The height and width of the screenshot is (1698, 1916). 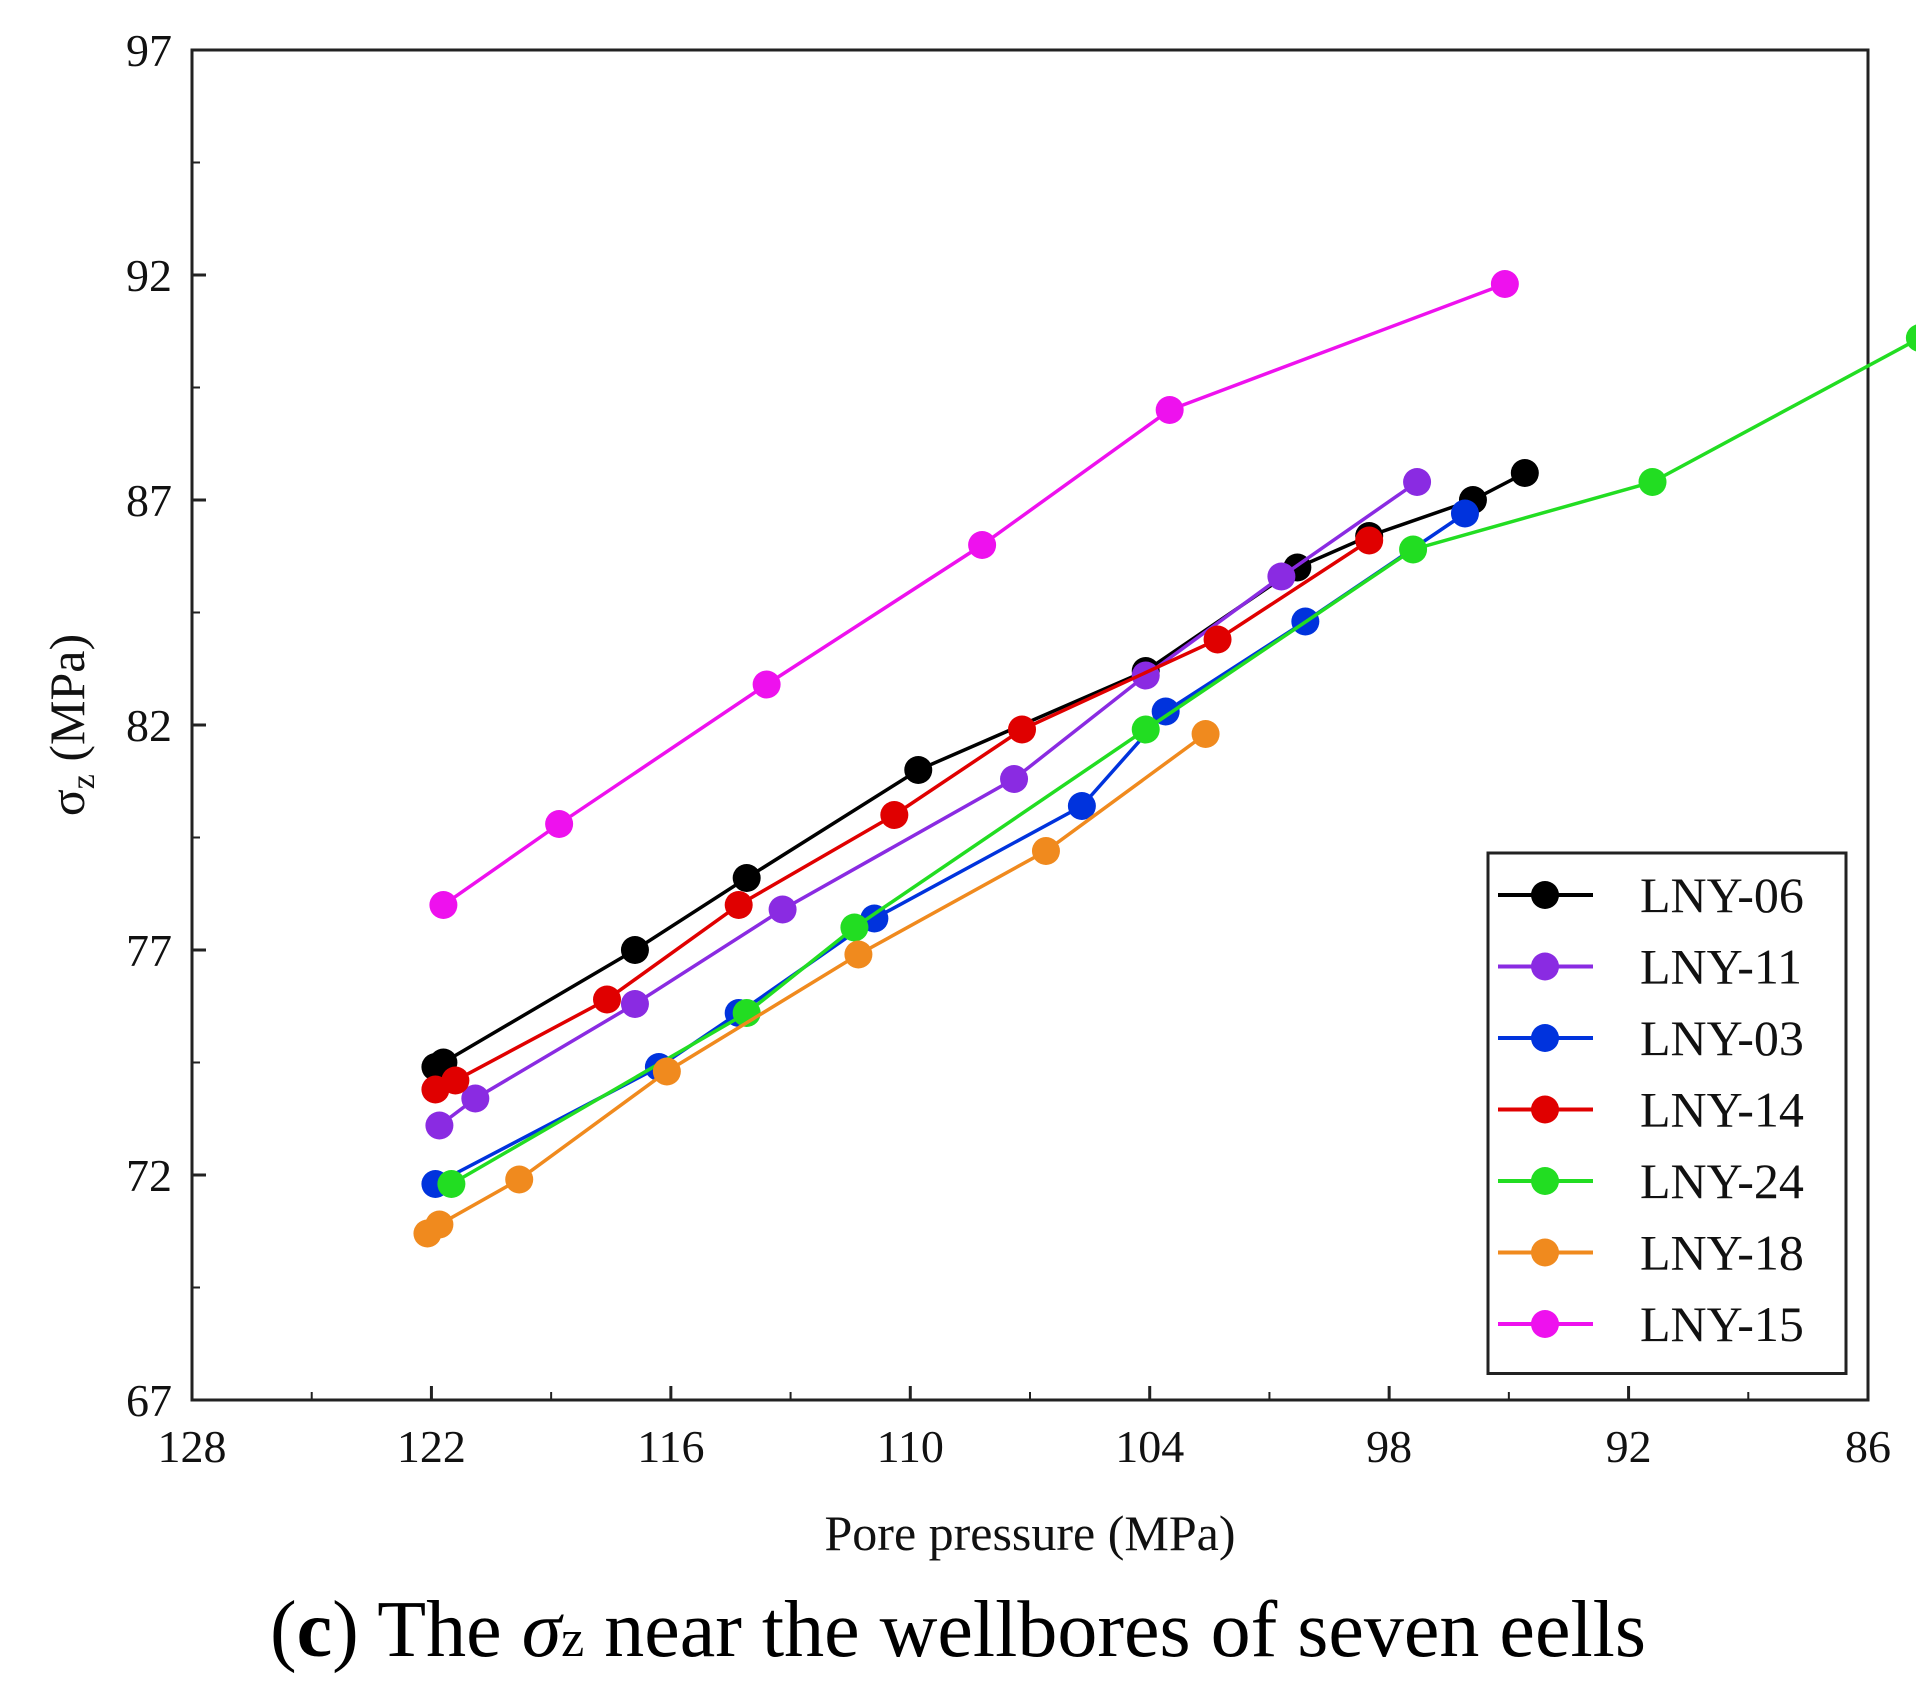 What do you see at coordinates (149, 500) in the screenshot?
I see `y-tick-label: 87` at bounding box center [149, 500].